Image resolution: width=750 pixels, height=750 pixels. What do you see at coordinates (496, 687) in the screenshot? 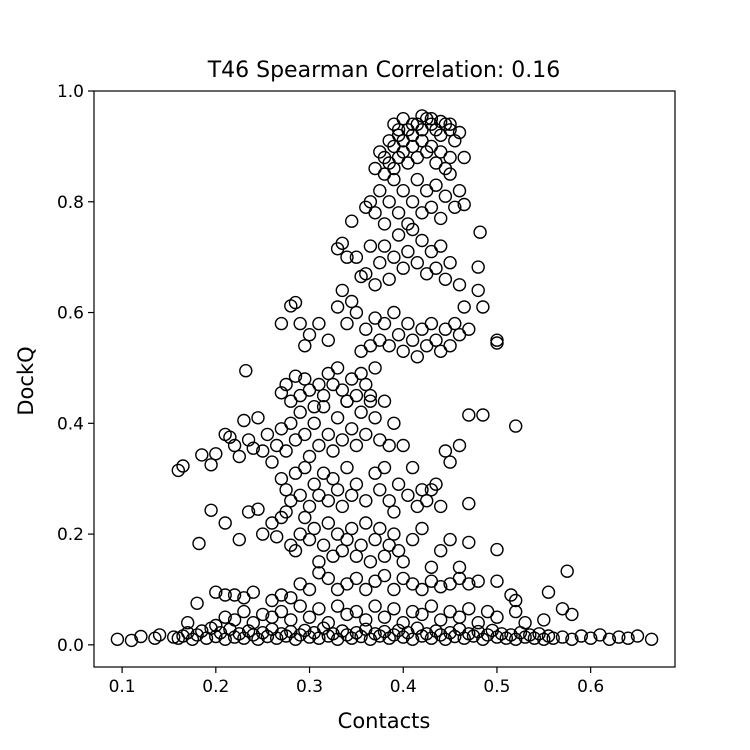
I see `x-tick-label: 0.5` at bounding box center [496, 687].